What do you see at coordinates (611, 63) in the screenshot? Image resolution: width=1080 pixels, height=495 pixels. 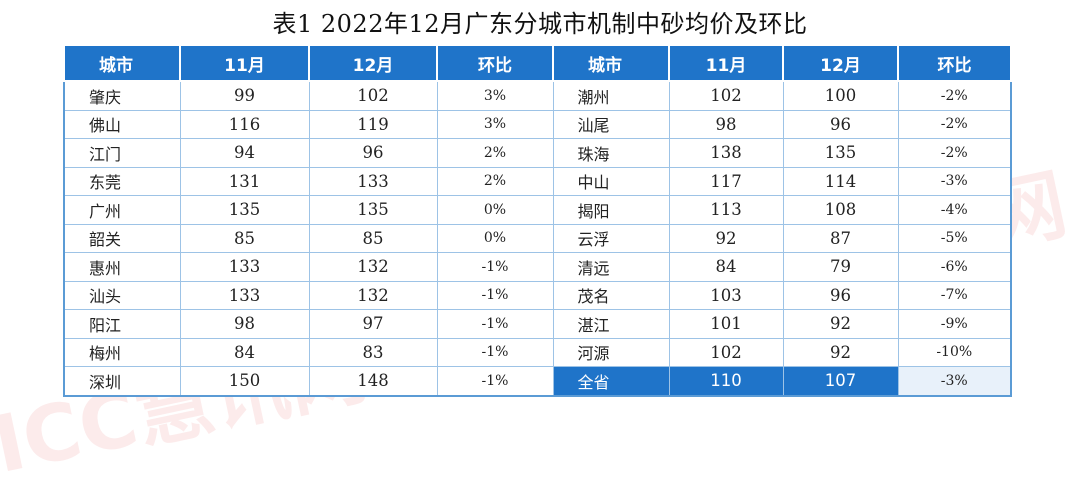 I see `header-city-right: 城市` at bounding box center [611, 63].